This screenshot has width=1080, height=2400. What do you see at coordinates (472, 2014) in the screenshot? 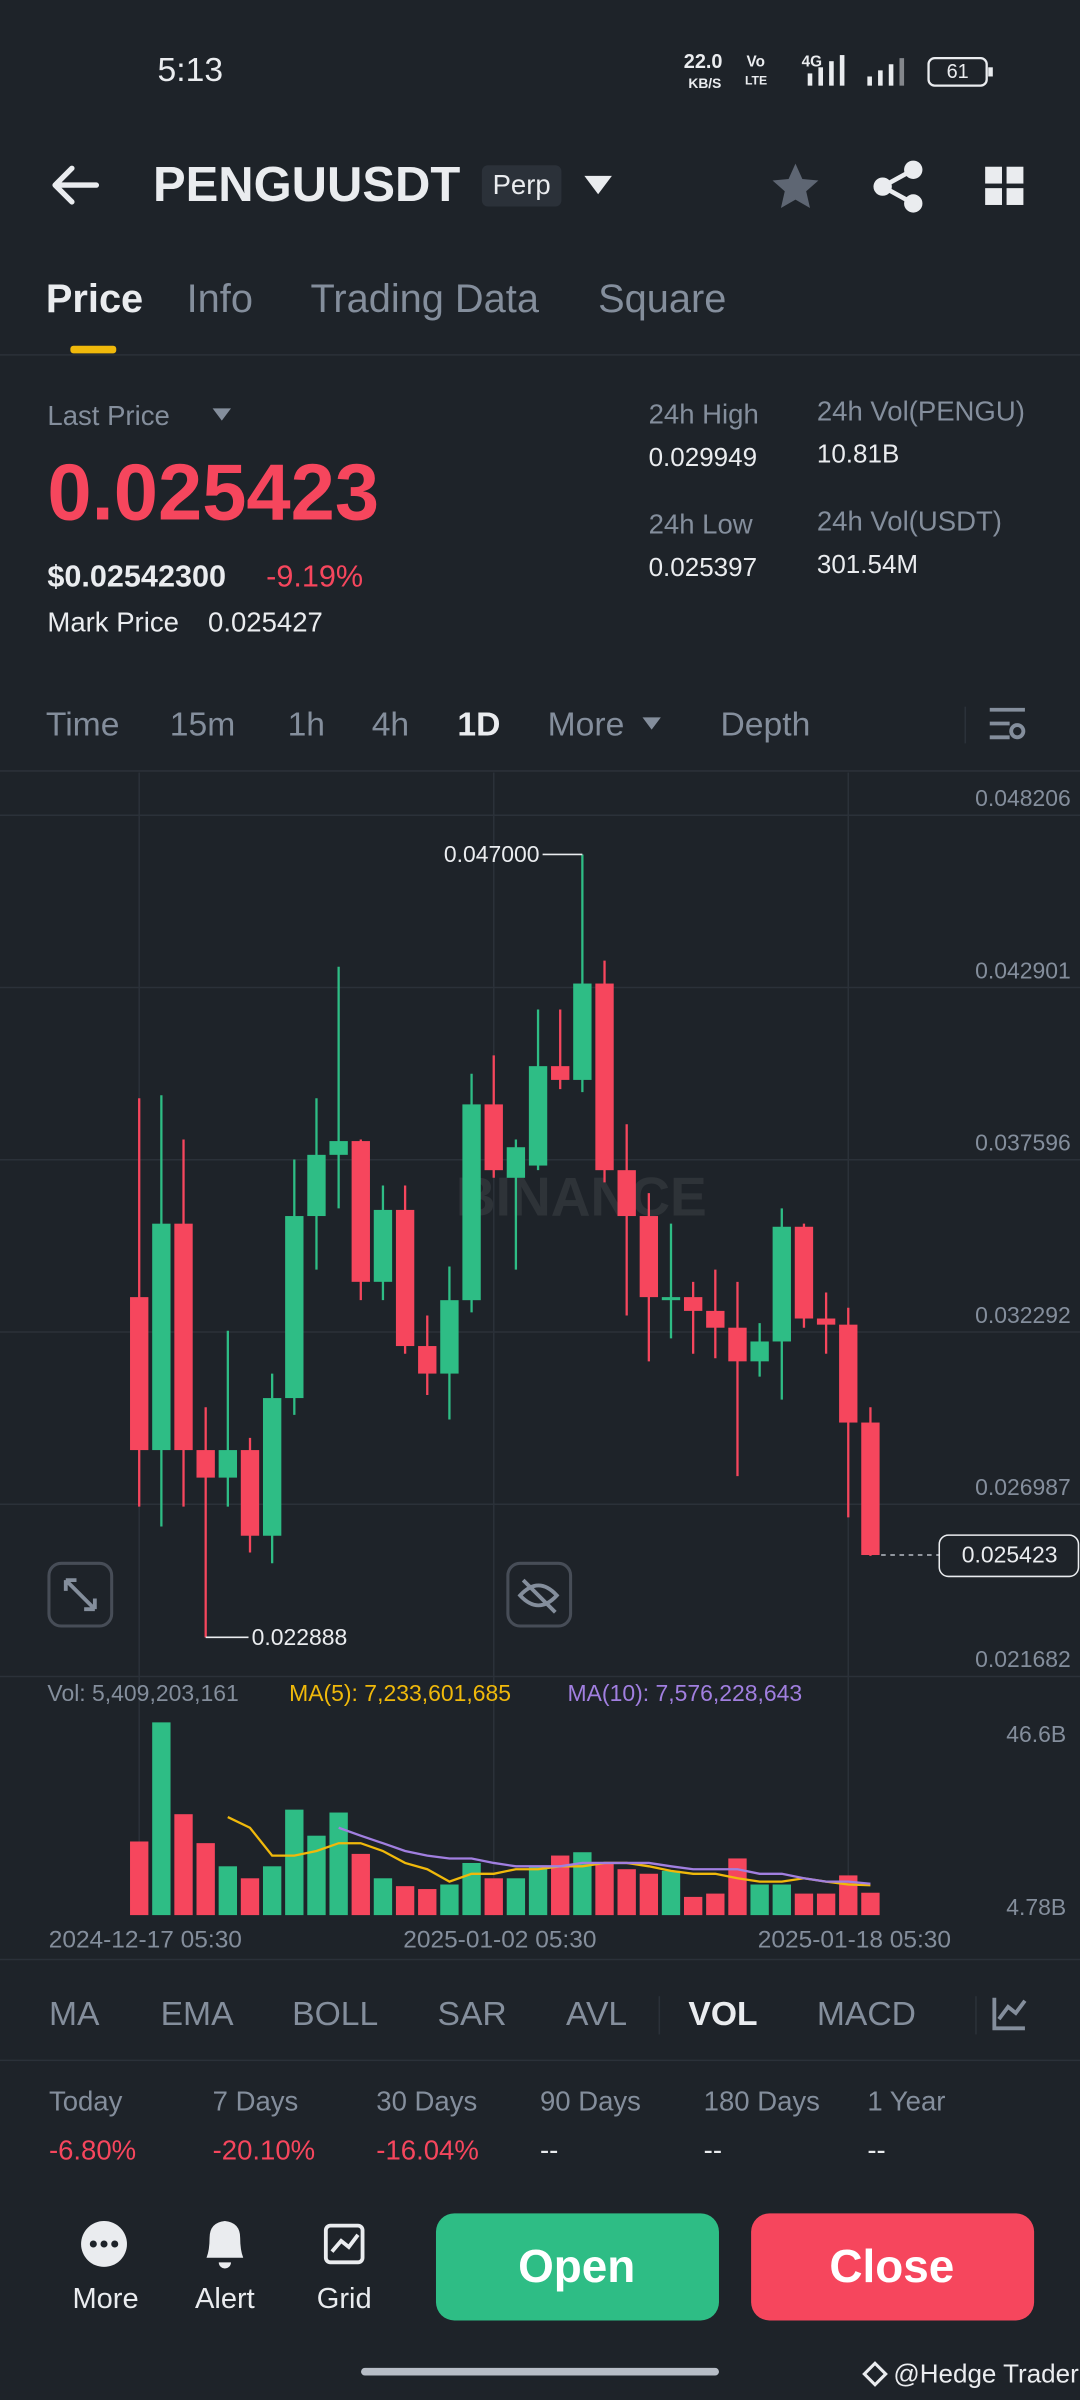
I see `indicator: SAR` at bounding box center [472, 2014].